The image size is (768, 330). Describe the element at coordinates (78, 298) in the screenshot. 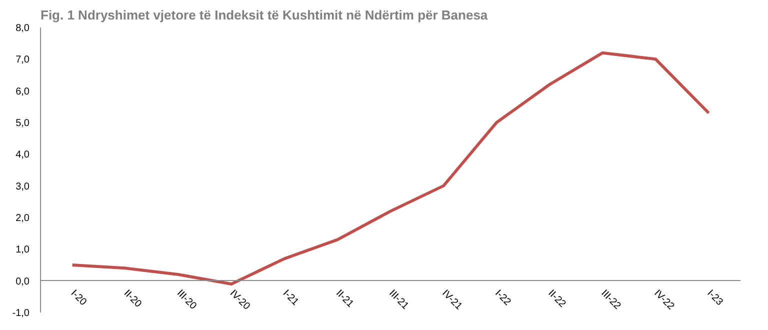

I see `x-tick-label: I-20` at that location.